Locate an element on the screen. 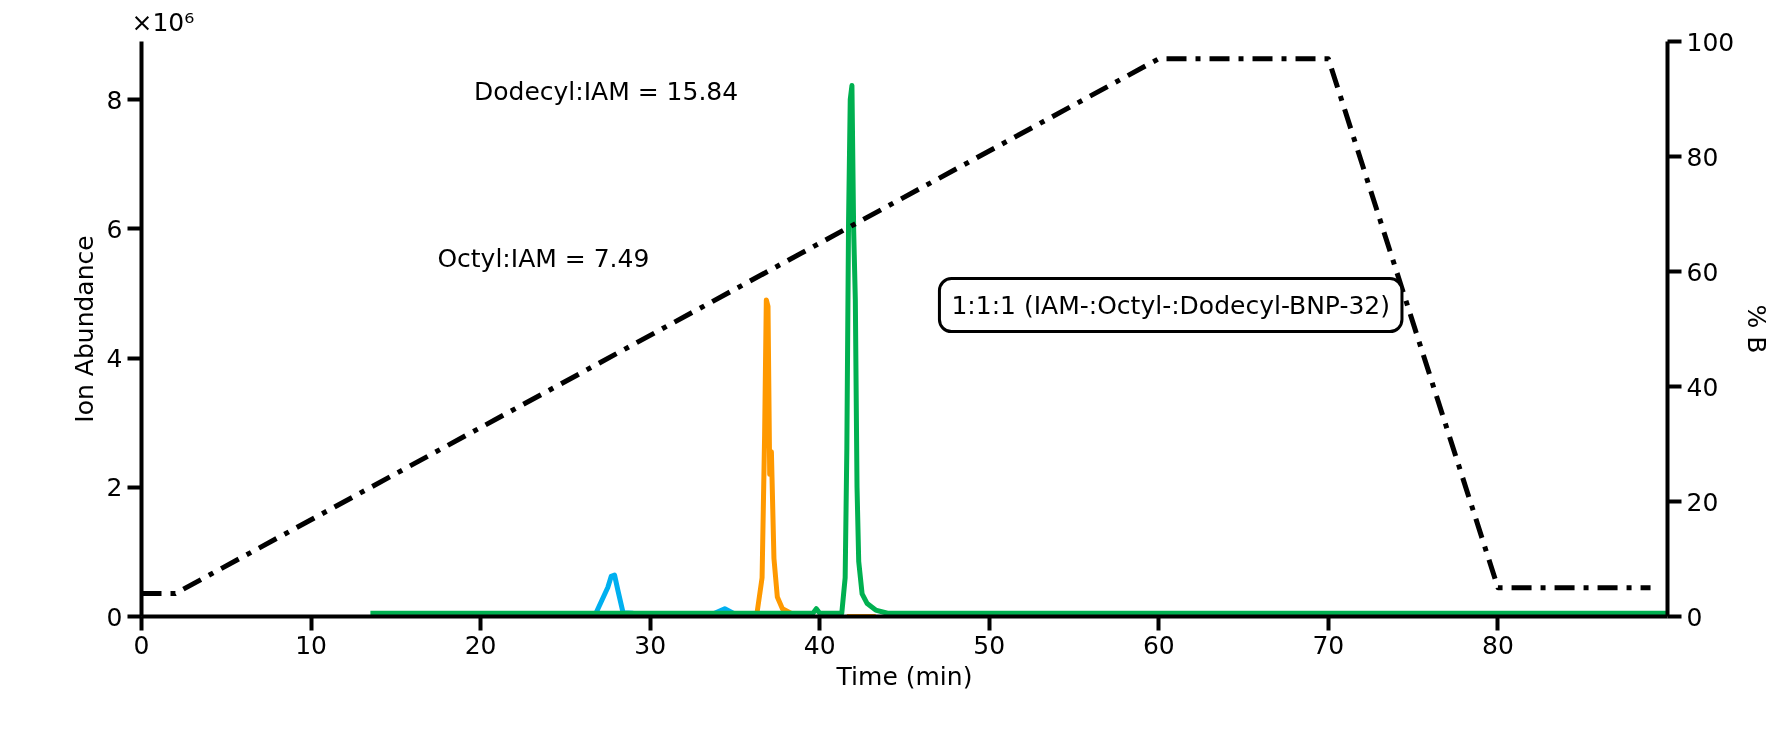 The width and height of the screenshot is (1791, 747). x-tick-label: 30 is located at coordinates (650, 645).